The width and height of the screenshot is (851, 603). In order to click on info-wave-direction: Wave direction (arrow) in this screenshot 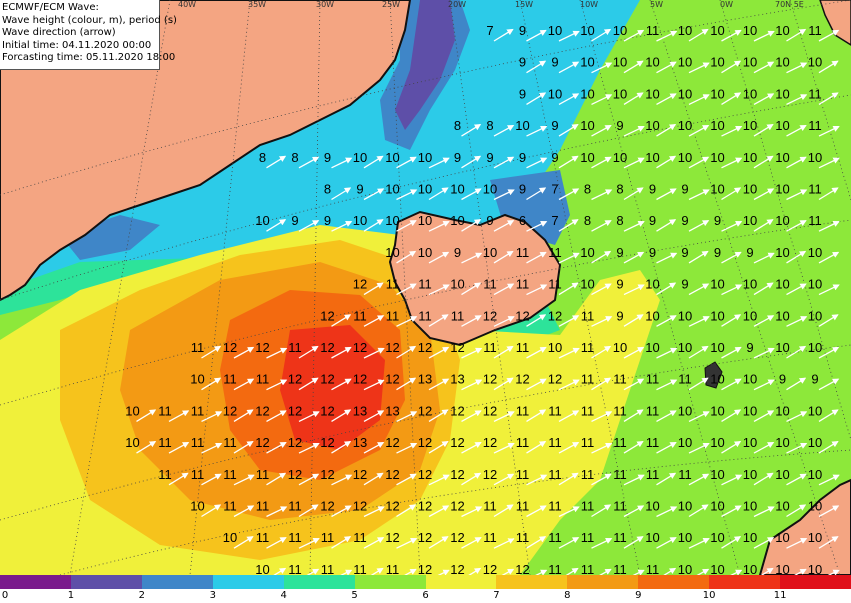, I will do `click(59, 32)`.